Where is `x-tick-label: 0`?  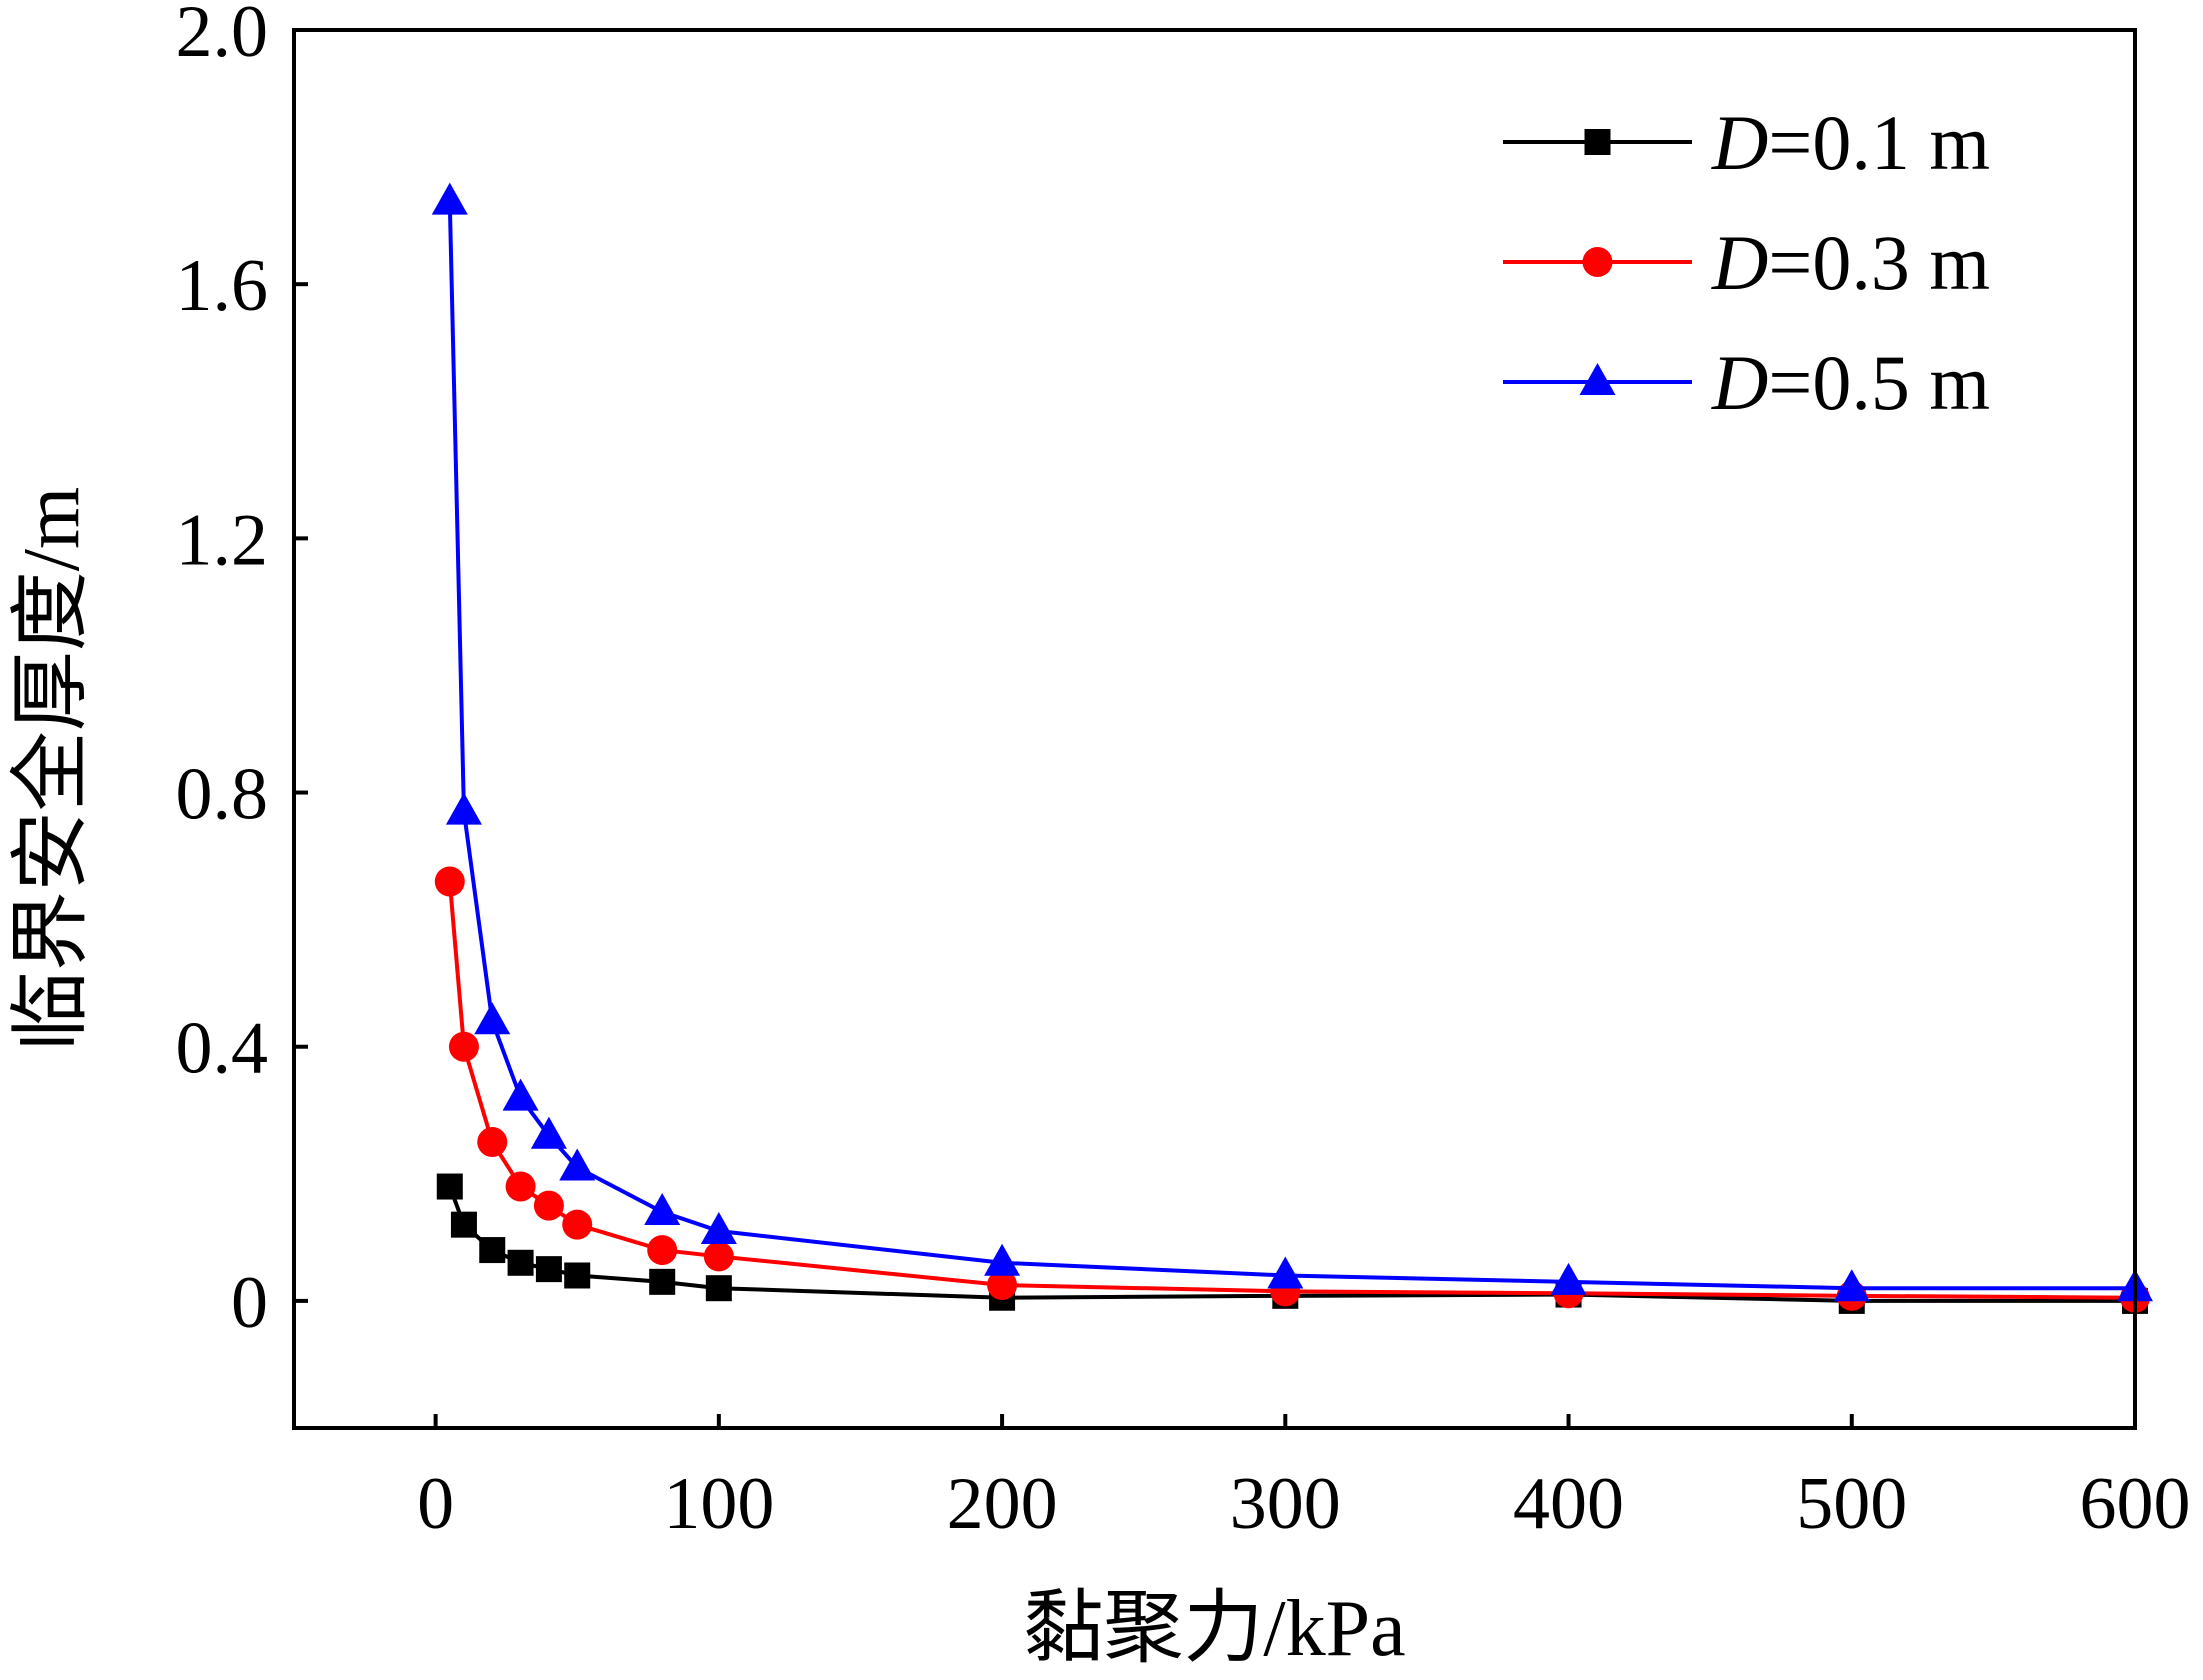
x-tick-label: 0 is located at coordinates (435, 1504).